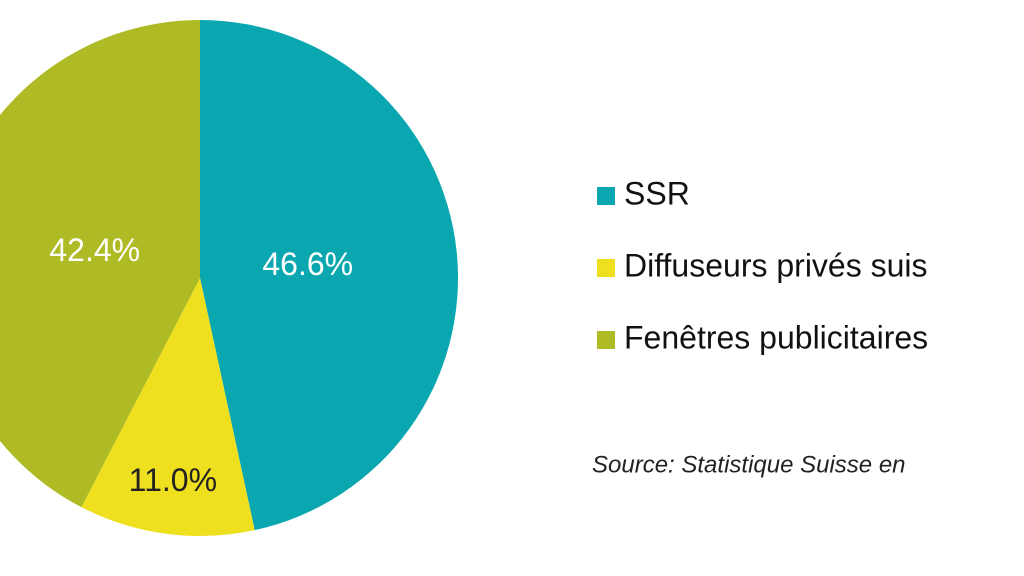  I want to click on source-note: Source: Statistique Suisse en, so click(749, 464).